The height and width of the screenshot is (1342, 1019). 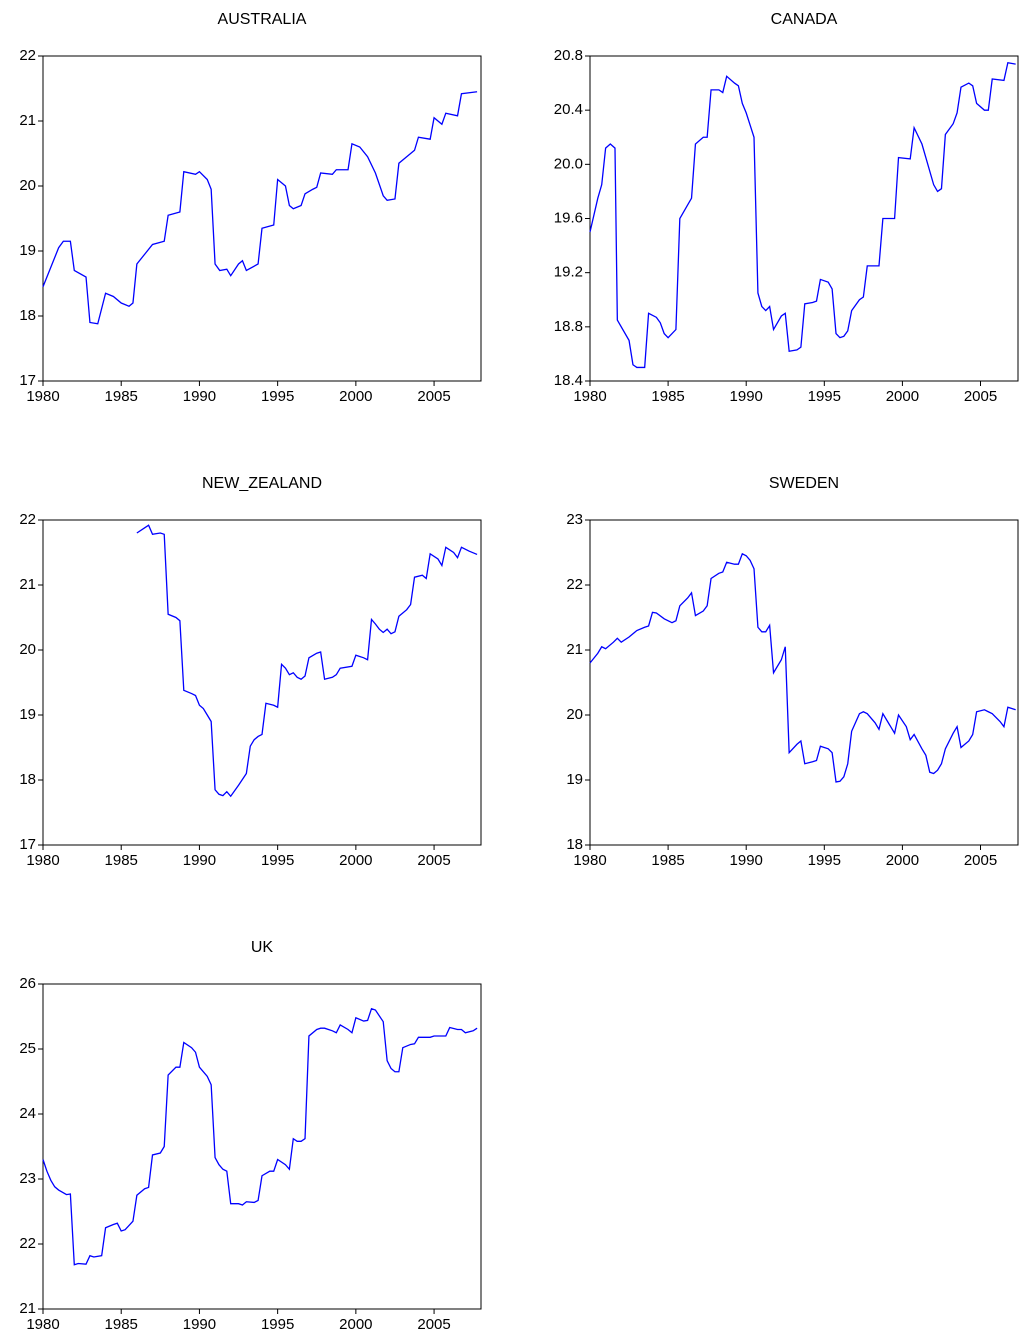 What do you see at coordinates (568, 217) in the screenshot?
I see `y-tick-label: 19.6` at bounding box center [568, 217].